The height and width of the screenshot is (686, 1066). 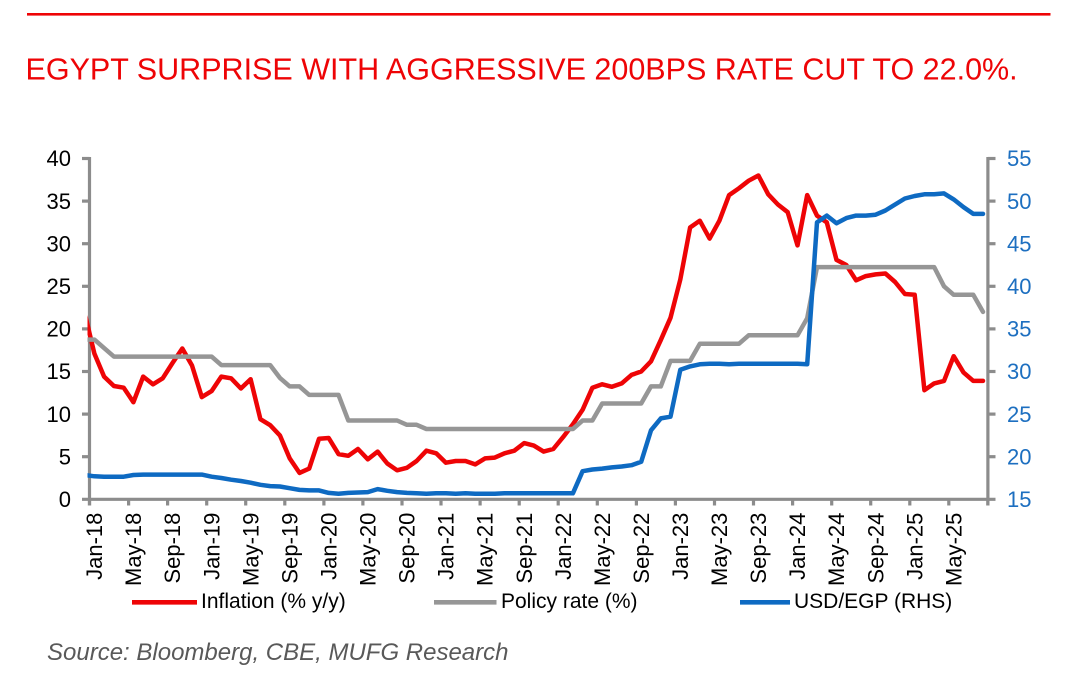 I want to click on svg-text: May-22, so click(x=602, y=549).